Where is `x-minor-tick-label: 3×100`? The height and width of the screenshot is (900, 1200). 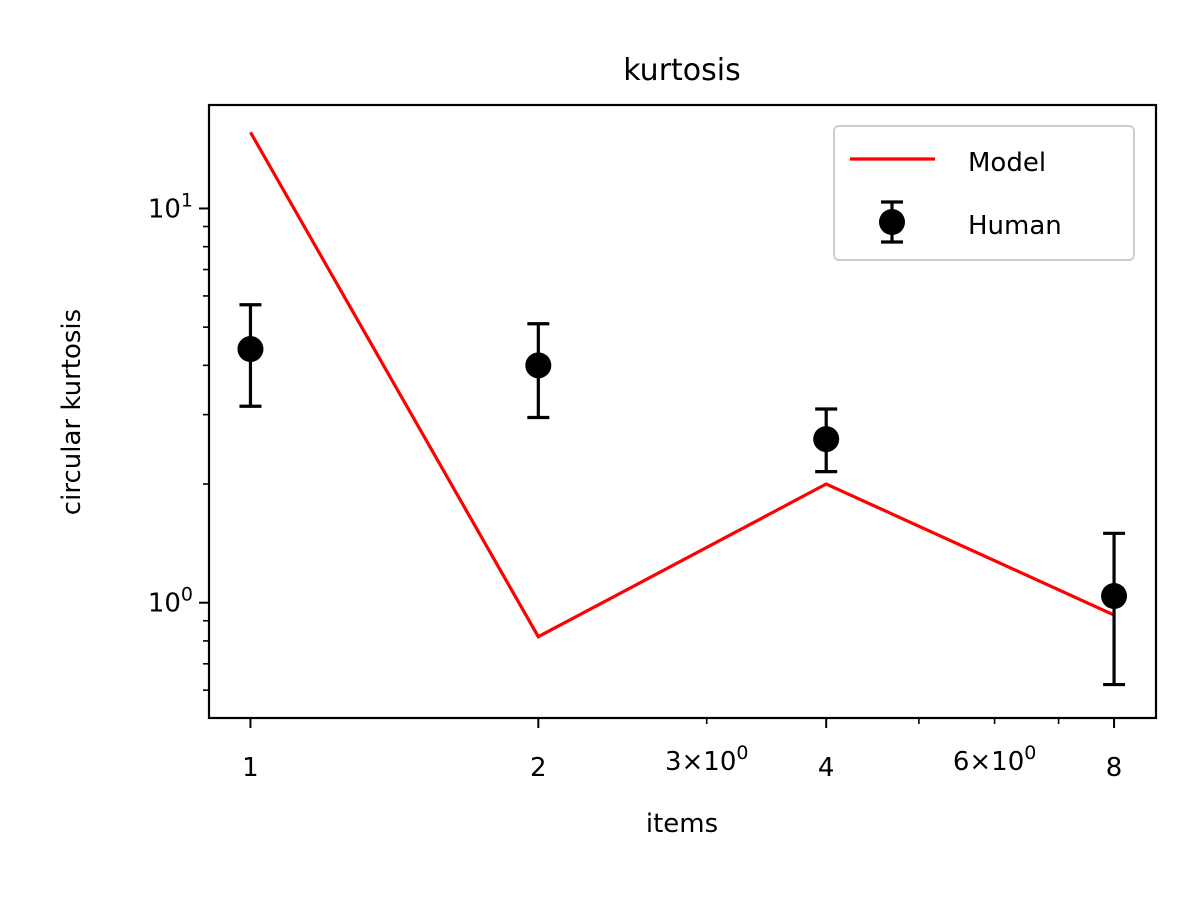
x-minor-tick-label: 3×100 is located at coordinates (707, 759).